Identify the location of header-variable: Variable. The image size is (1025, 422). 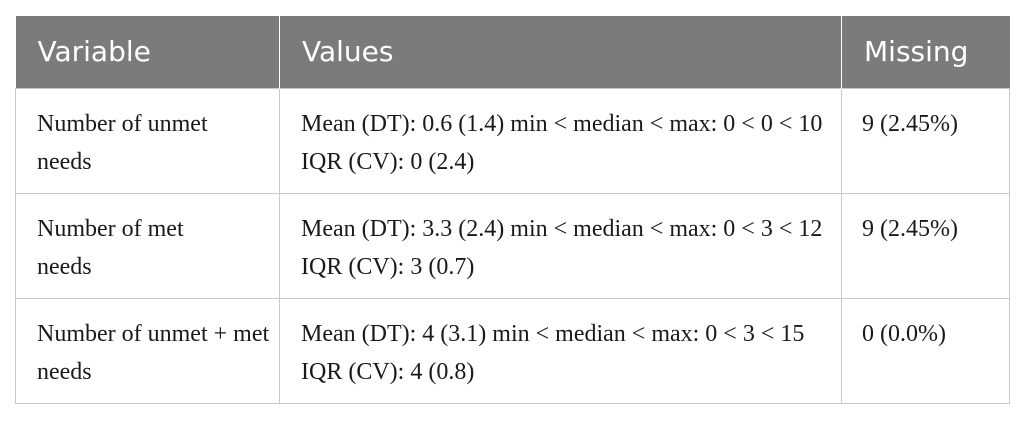
(147, 52).